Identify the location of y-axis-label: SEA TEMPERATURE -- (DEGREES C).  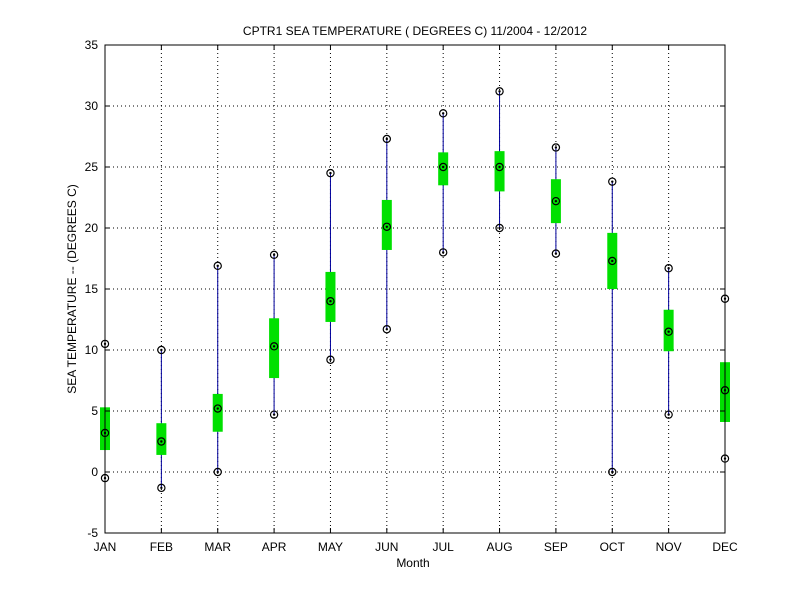
(72, 289).